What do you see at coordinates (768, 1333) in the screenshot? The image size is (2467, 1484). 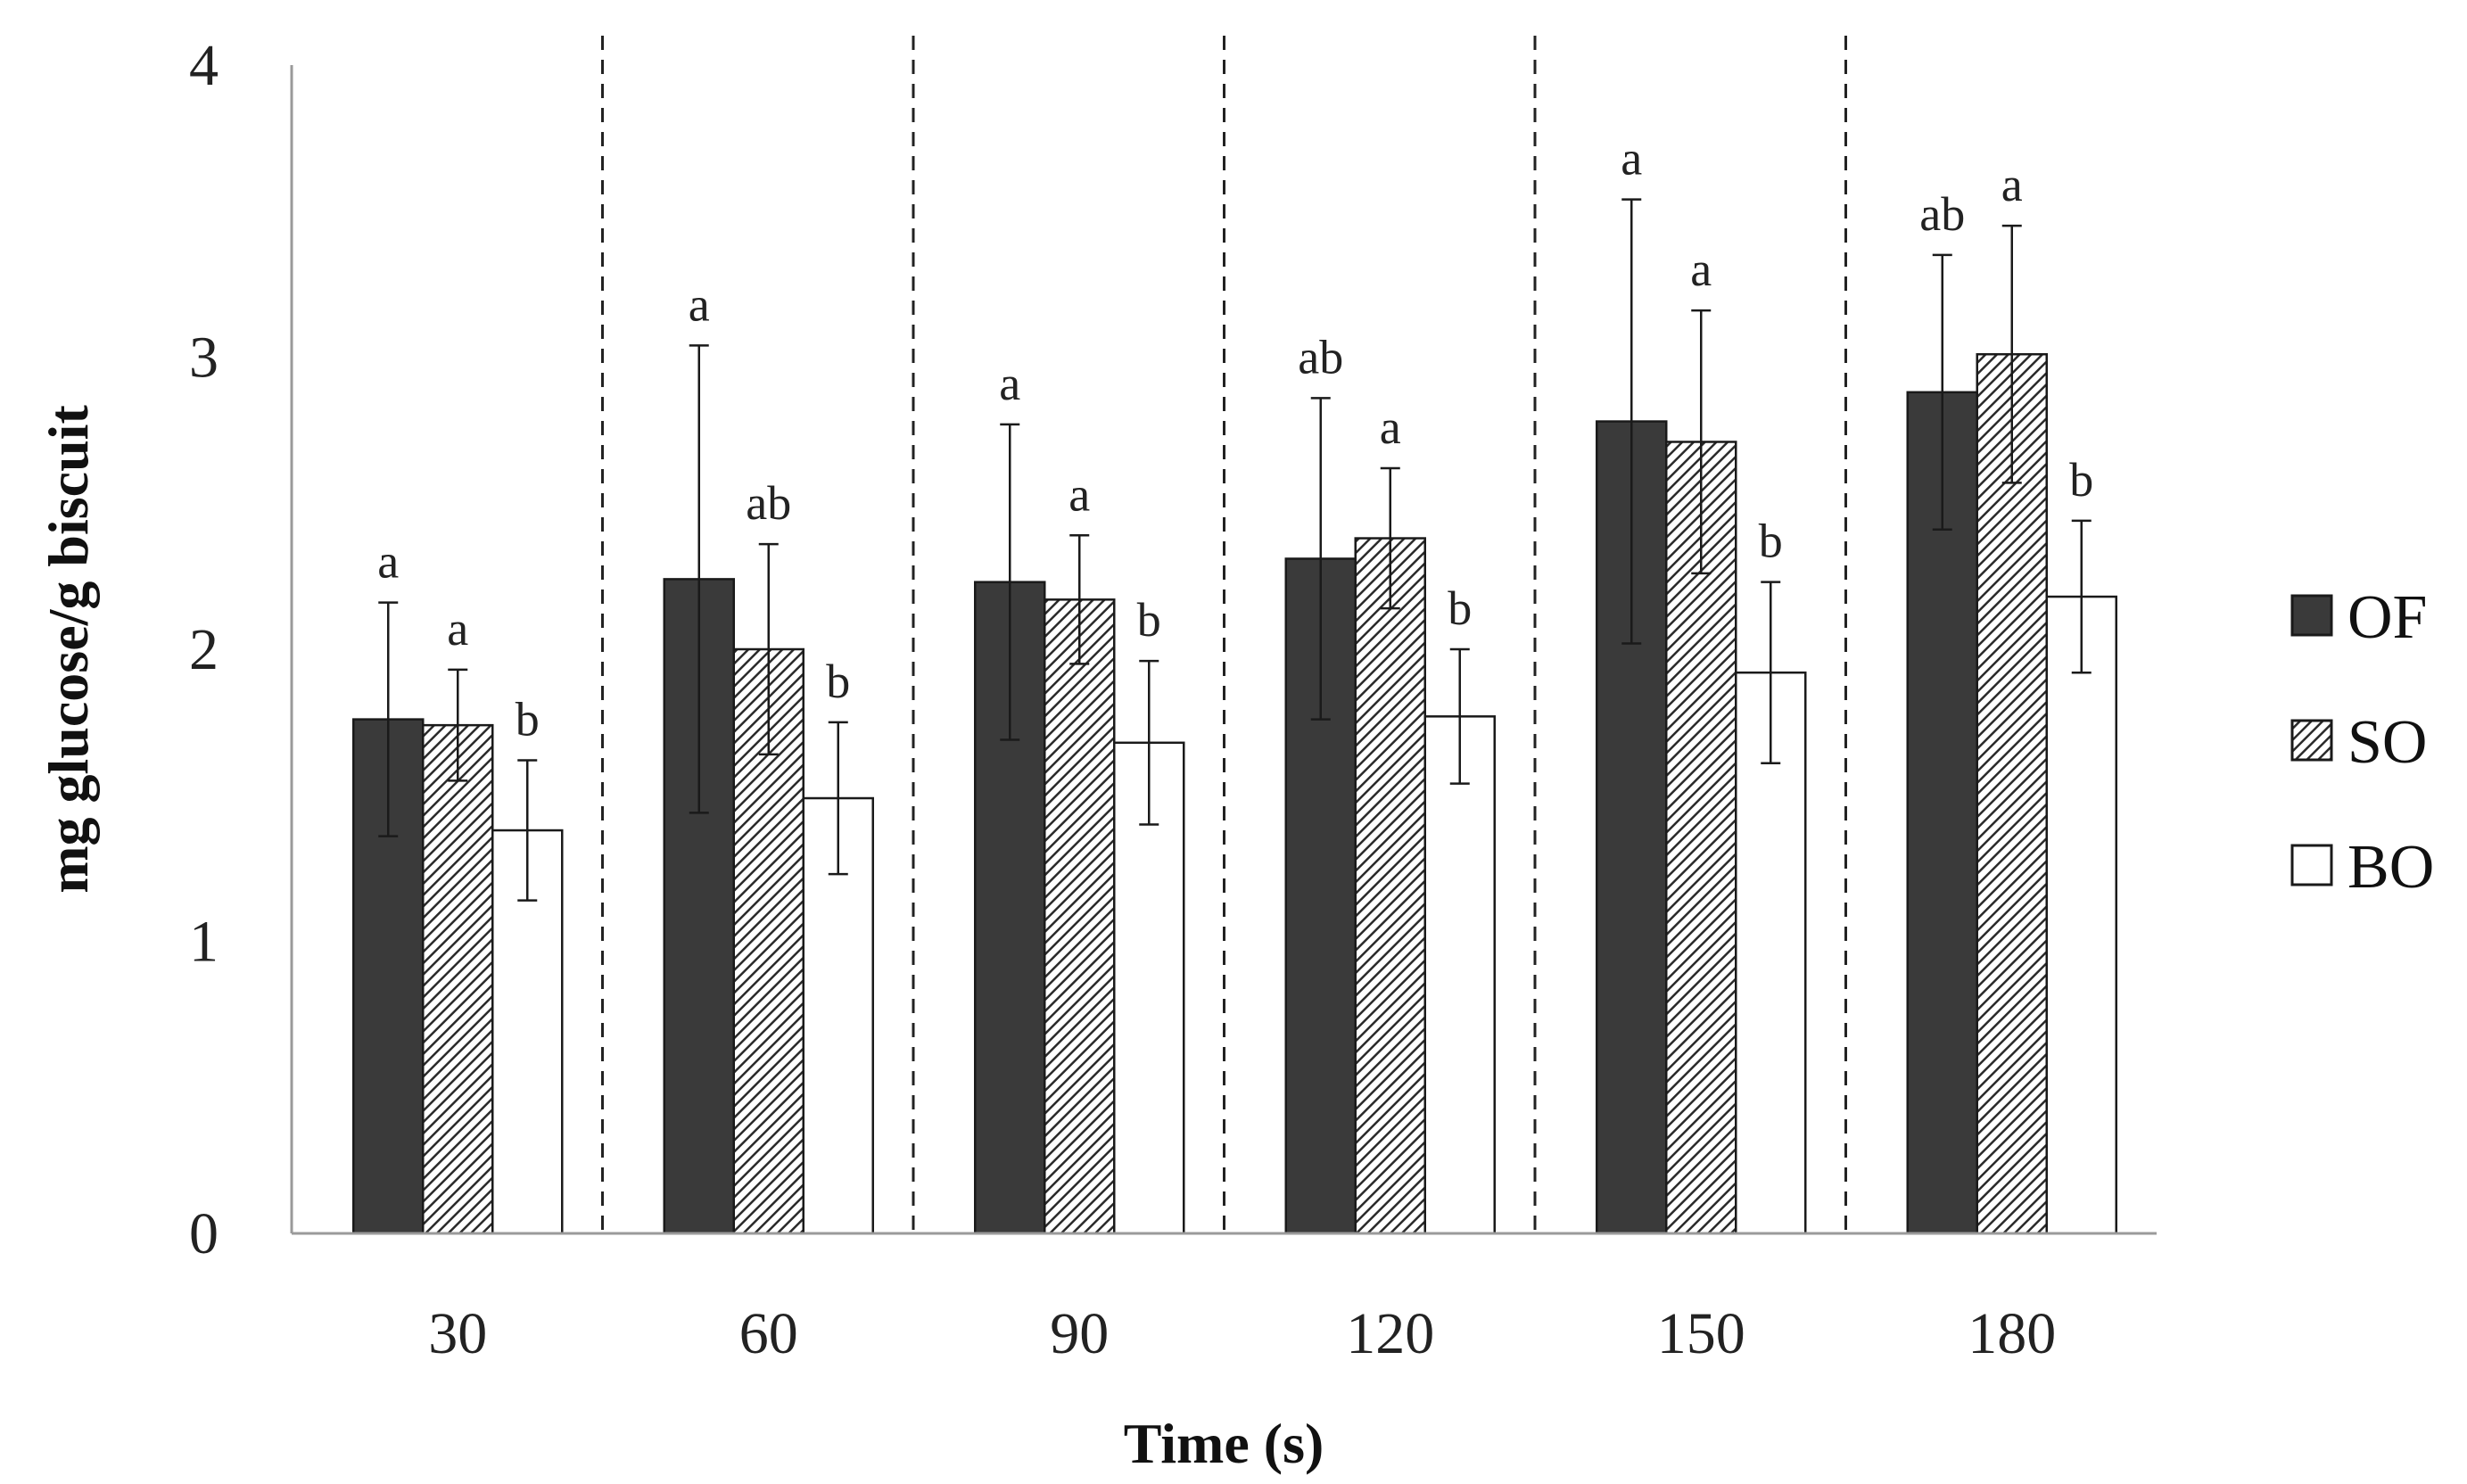 I see `x-tick-label: 60` at bounding box center [768, 1333].